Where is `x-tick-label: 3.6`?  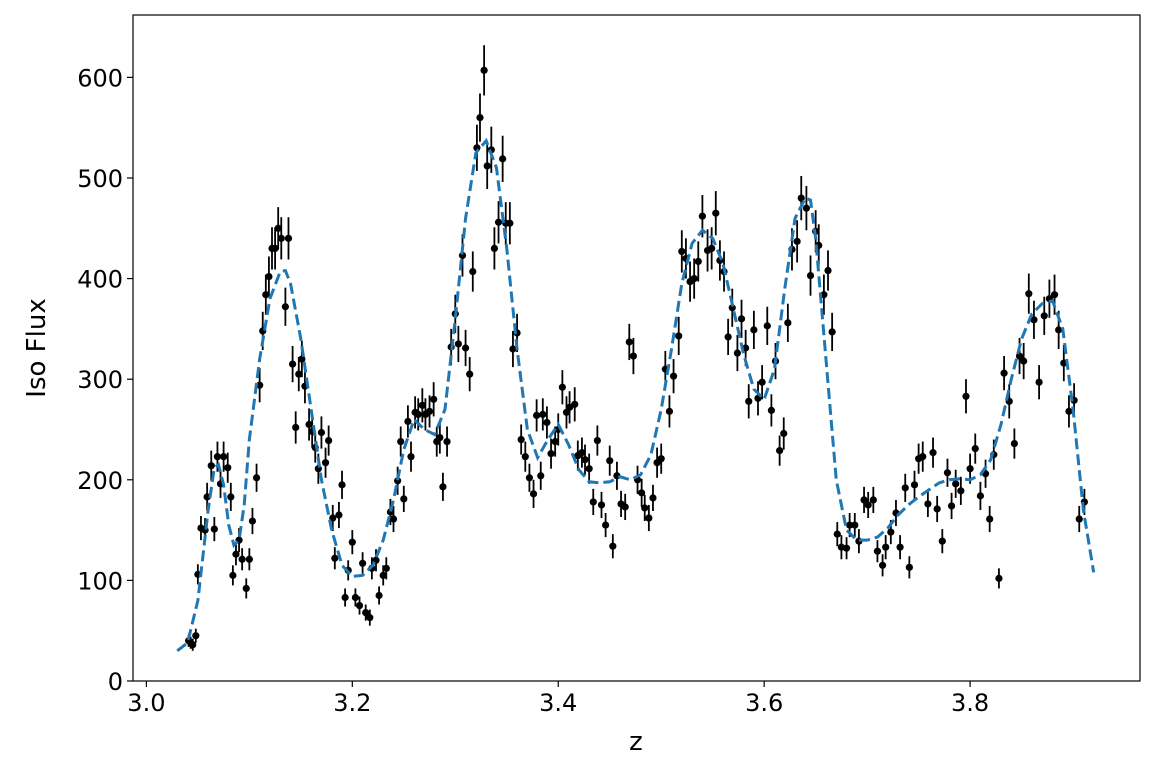
x-tick-label: 3.6 is located at coordinates (764, 703).